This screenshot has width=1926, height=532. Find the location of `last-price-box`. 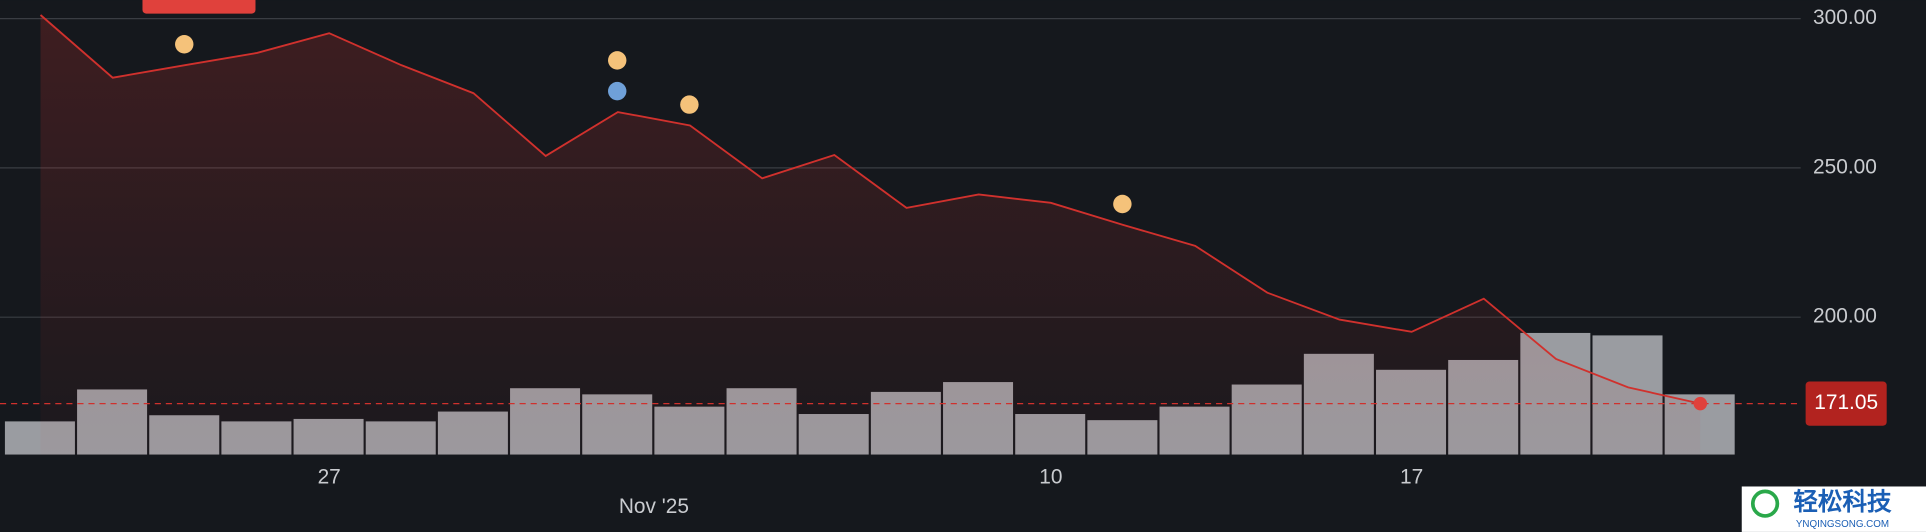

last-price-box is located at coordinates (1846, 403).